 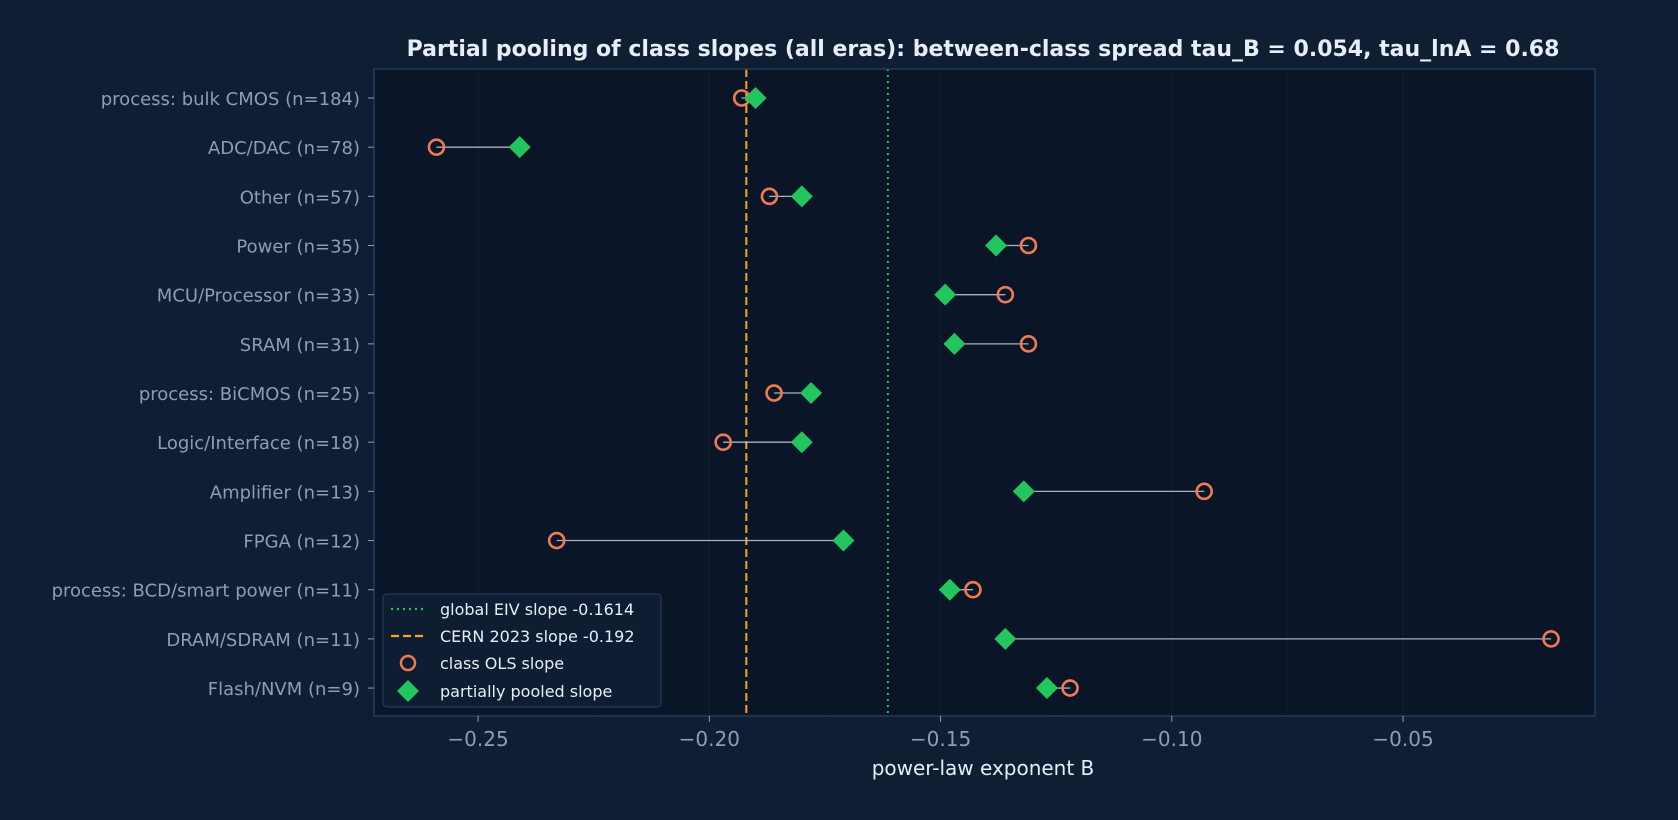 What do you see at coordinates (537, 636) in the screenshot?
I see `legend-label-cern: CERN 2023 slope -0.192` at bounding box center [537, 636].